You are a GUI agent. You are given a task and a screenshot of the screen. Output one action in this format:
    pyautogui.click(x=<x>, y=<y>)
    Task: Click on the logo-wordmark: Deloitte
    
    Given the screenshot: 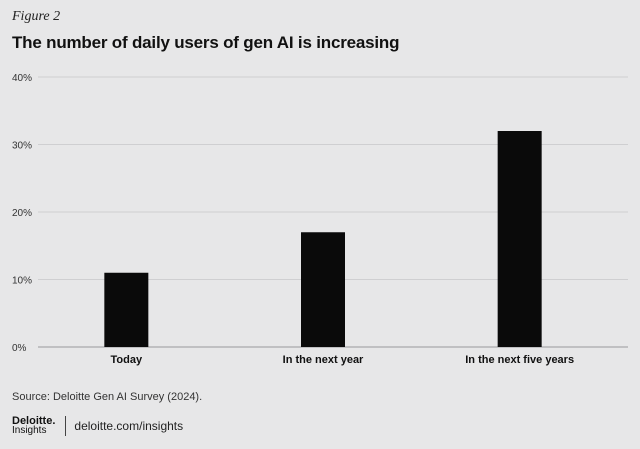 What is the action you would take?
    pyautogui.click(x=32, y=421)
    